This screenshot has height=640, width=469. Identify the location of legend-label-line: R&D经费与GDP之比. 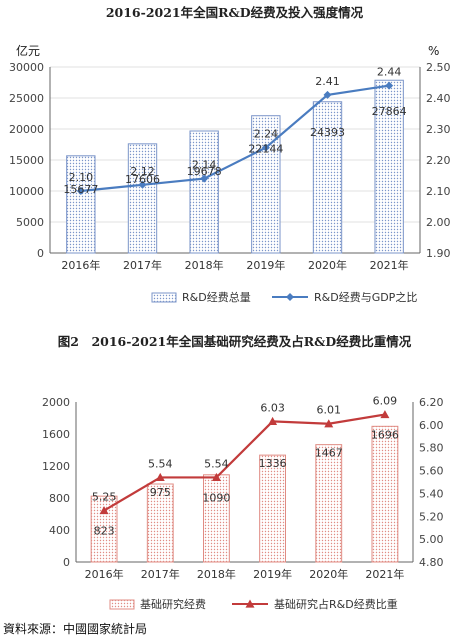
(365, 297).